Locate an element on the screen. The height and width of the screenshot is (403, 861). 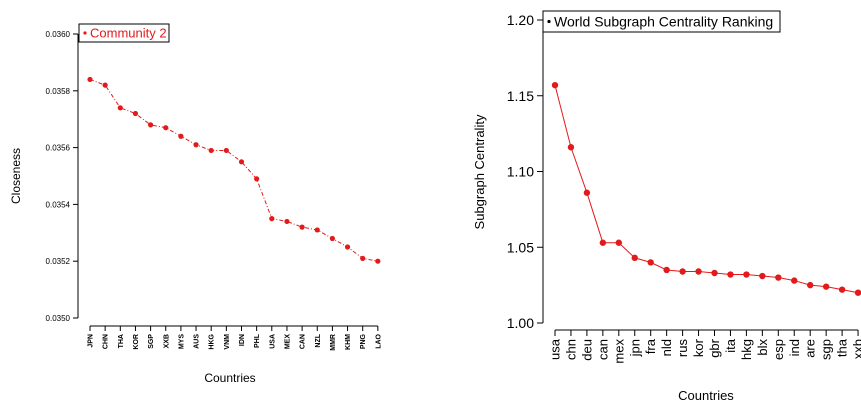
x-tick-label: KOR is located at coordinates (136, 342).